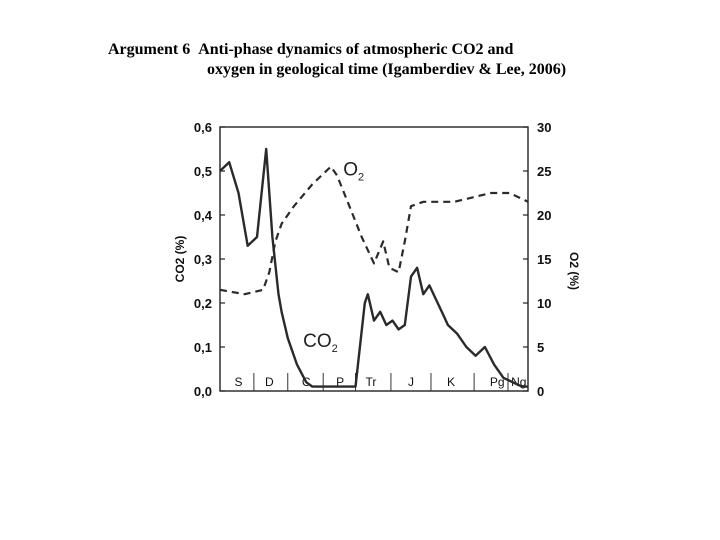 The image size is (720, 540). Describe the element at coordinates (411, 382) in the screenshot. I see `period-label: J` at that location.